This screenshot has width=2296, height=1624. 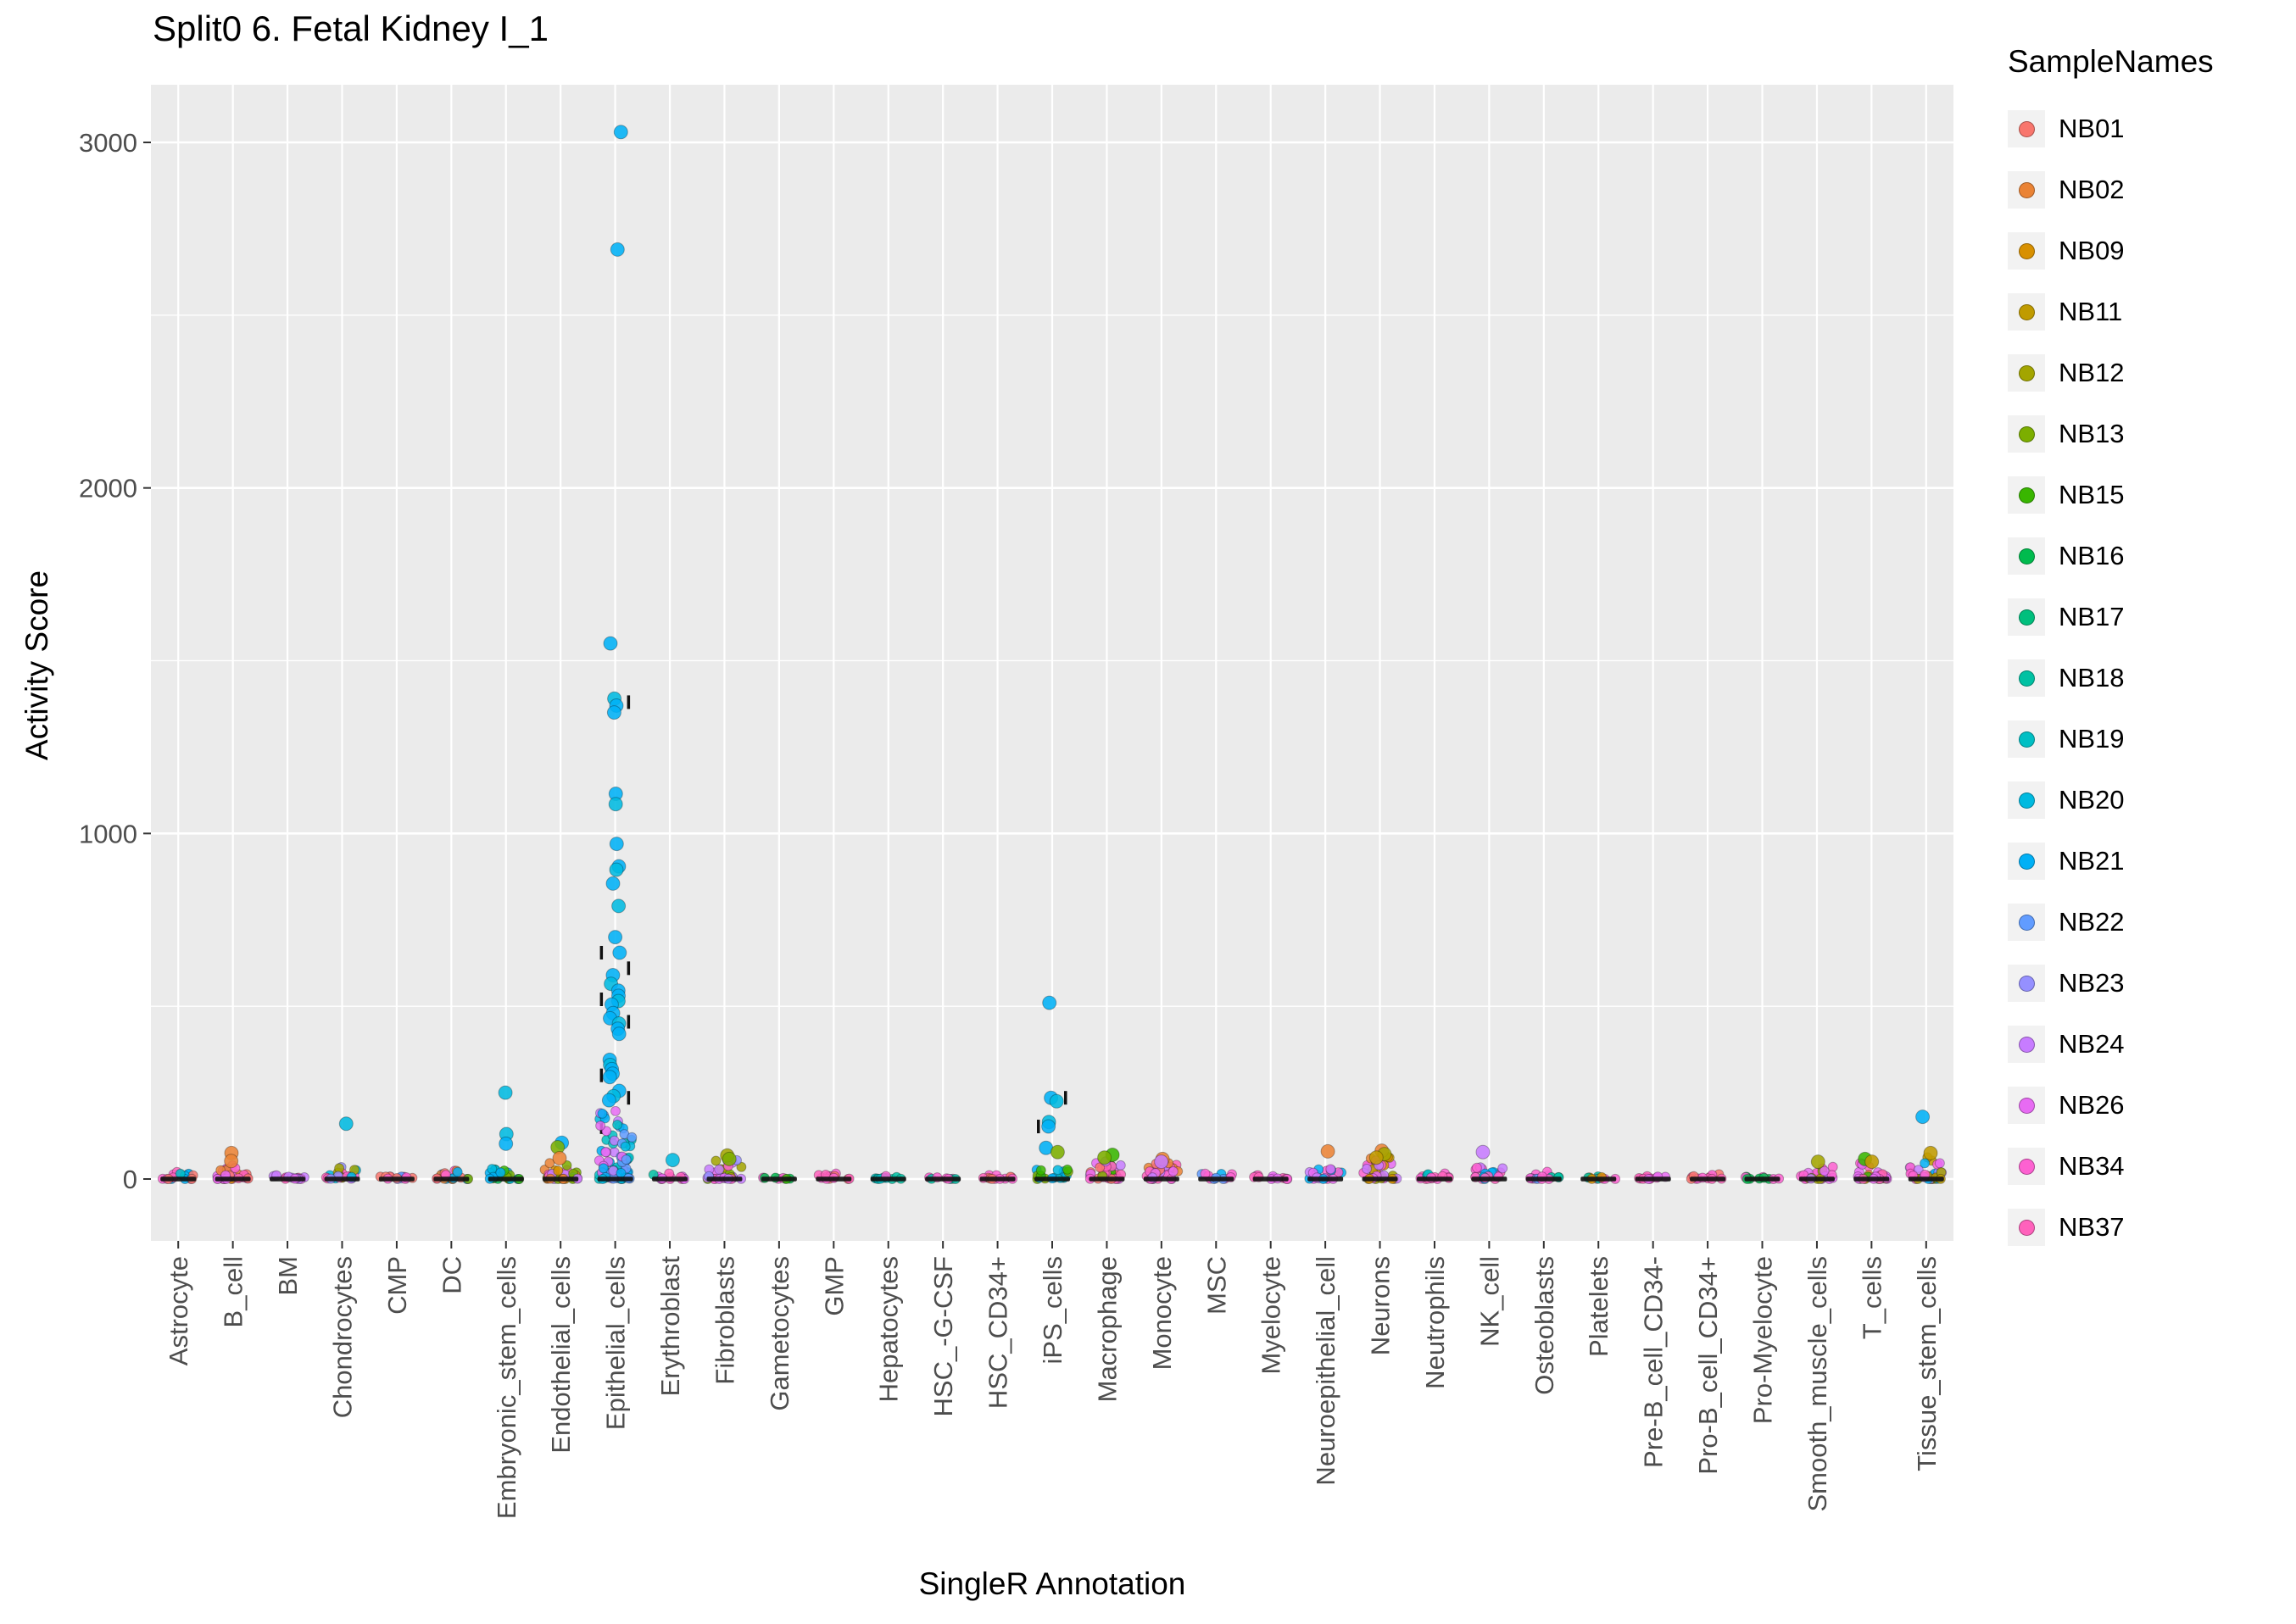 What do you see at coordinates (130, 1179) in the screenshot?
I see `y-tick-label: 0` at bounding box center [130, 1179].